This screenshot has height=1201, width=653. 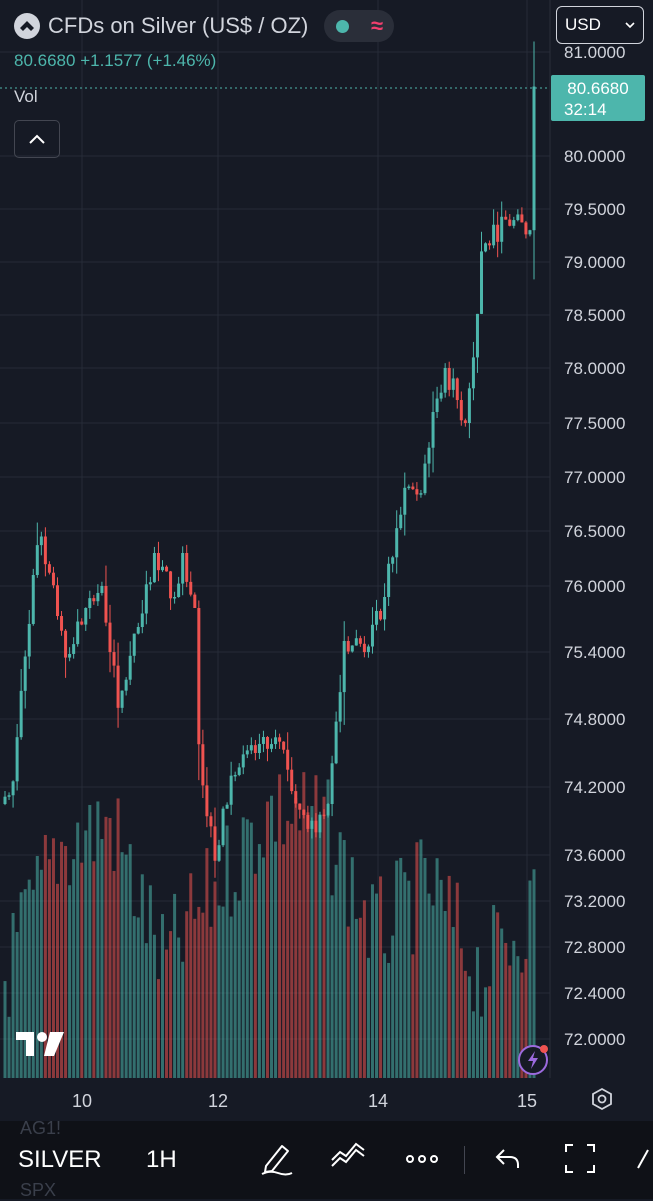 What do you see at coordinates (594, 901) in the screenshot?
I see `y-tick-label: 73.2000` at bounding box center [594, 901].